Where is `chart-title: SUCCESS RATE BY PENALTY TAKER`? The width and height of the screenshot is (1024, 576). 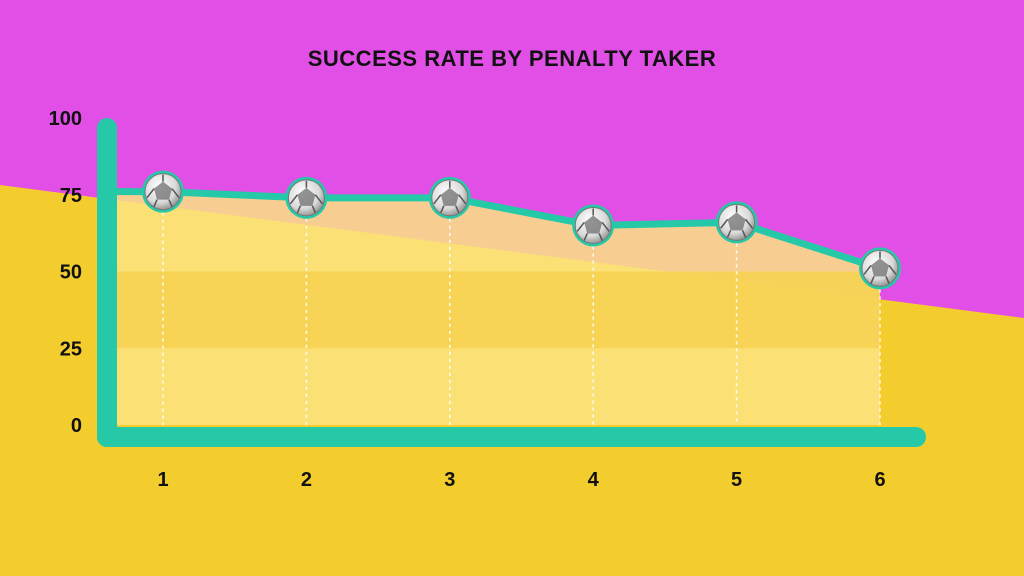 chart-title: SUCCESS RATE BY PENALTY TAKER is located at coordinates (512, 58).